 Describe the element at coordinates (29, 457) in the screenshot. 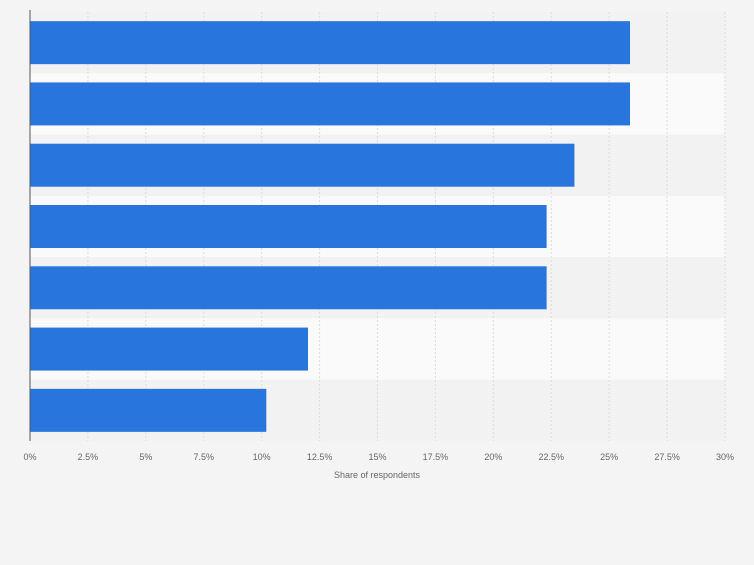

I see `x-tick-label: 0%` at that location.